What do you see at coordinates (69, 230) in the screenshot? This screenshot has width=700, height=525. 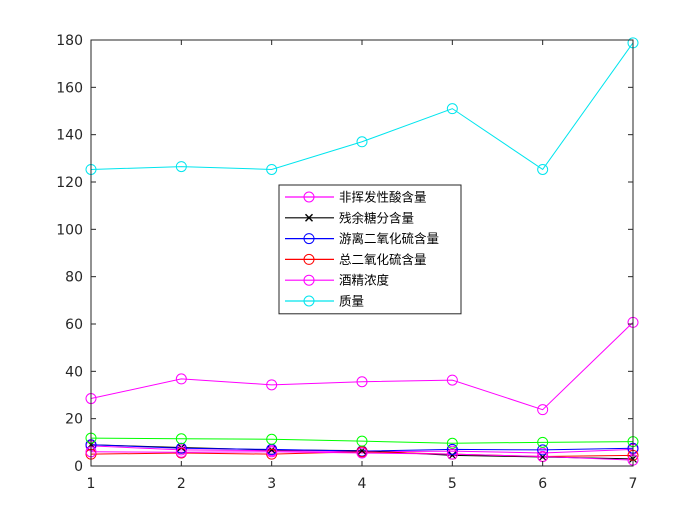 I see `y-tick-label-100: 100` at bounding box center [69, 230].